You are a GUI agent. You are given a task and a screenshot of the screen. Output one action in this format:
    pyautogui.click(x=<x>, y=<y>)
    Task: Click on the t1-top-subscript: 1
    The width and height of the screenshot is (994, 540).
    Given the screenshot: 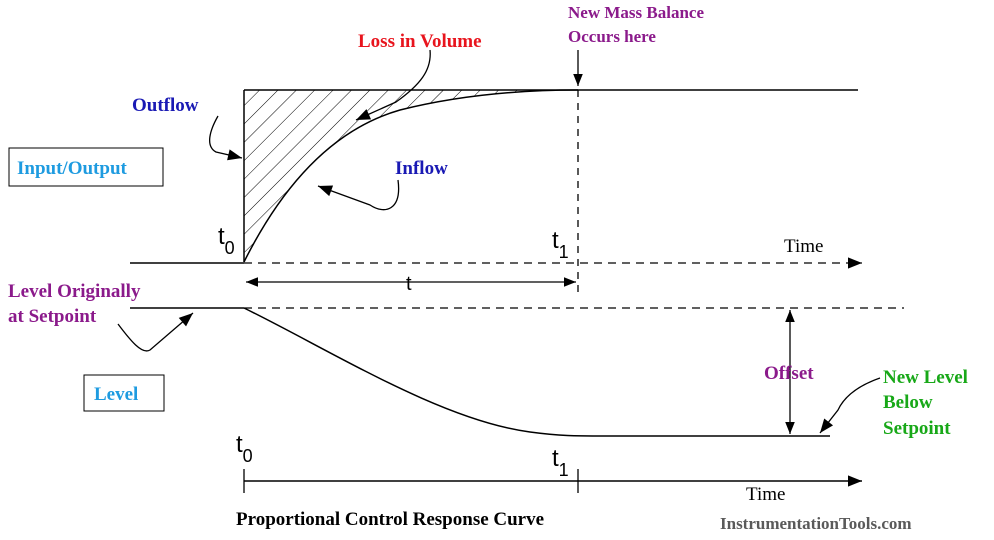 What is the action you would take?
    pyautogui.click(x=564, y=252)
    